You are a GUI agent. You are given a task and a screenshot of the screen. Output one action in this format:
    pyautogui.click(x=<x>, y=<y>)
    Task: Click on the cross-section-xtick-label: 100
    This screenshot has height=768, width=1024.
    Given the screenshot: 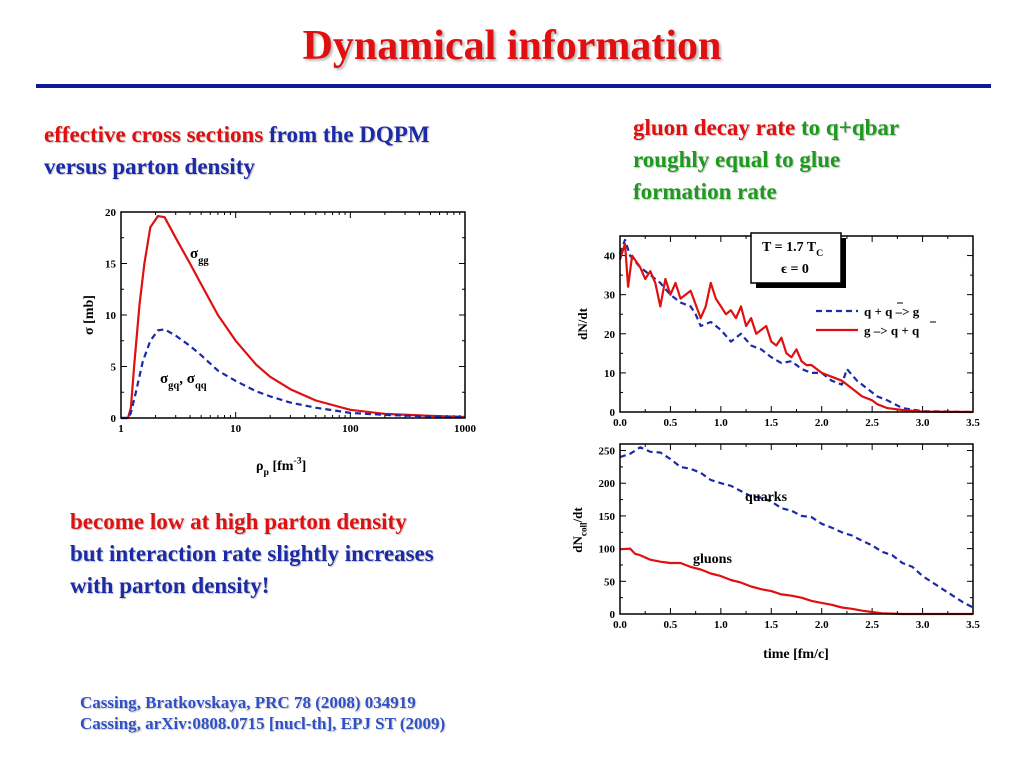 What is the action you would take?
    pyautogui.click(x=350, y=429)
    